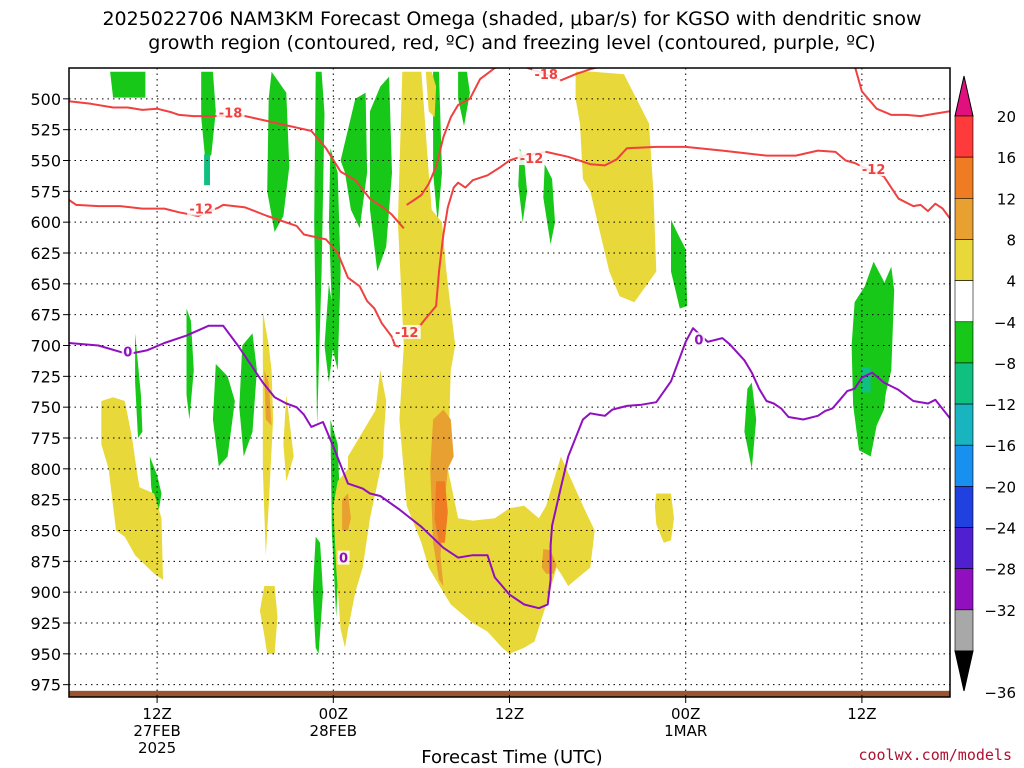 The height and width of the screenshot is (768, 1024). What do you see at coordinates (45, 623) in the screenshot?
I see `y-tick-label: 925` at bounding box center [45, 623].